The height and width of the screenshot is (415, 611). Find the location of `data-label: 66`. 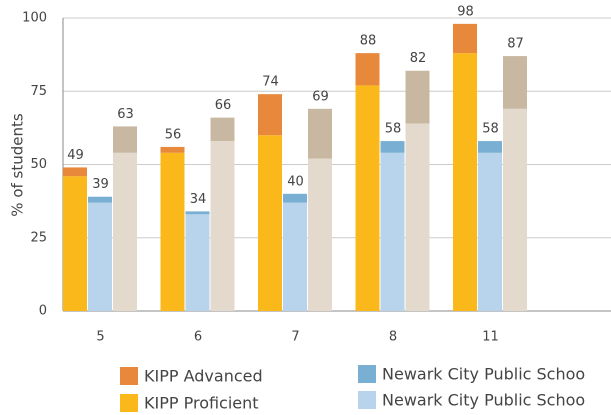

data-label: 66 is located at coordinates (223, 105).